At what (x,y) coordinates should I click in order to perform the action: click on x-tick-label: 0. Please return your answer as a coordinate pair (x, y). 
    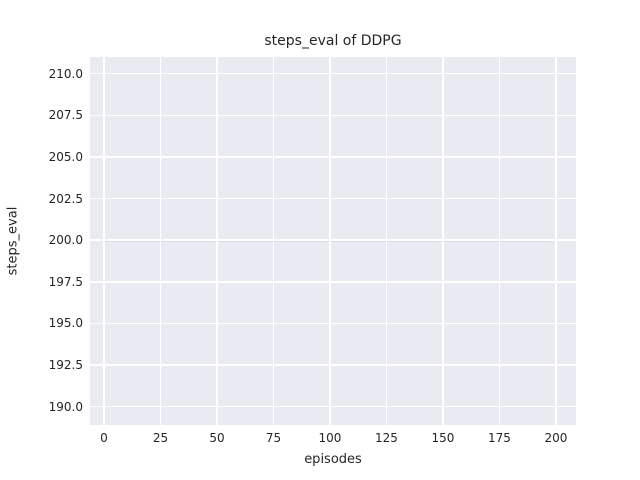
    Looking at the image, I should click on (104, 438).